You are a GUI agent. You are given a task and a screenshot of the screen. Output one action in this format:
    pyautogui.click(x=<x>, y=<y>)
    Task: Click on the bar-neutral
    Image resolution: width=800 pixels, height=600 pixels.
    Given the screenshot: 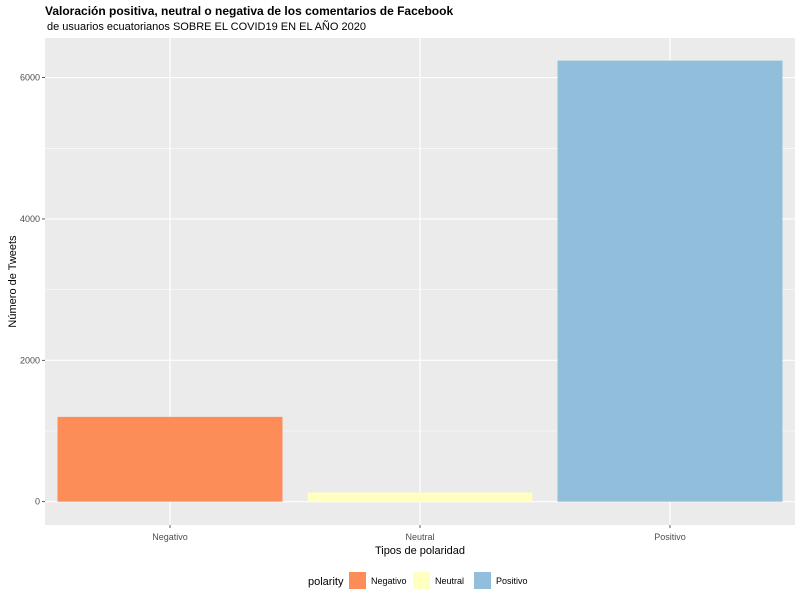 What is the action you would take?
    pyautogui.click(x=420, y=497)
    